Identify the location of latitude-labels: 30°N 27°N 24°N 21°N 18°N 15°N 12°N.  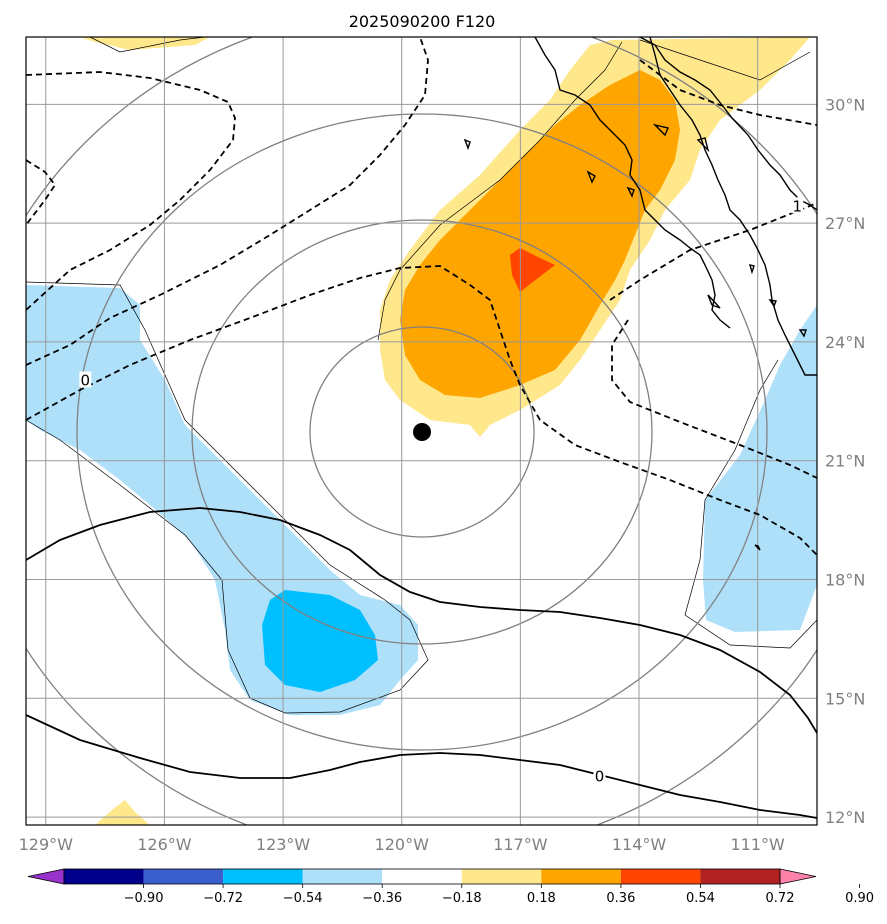
(845, 461).